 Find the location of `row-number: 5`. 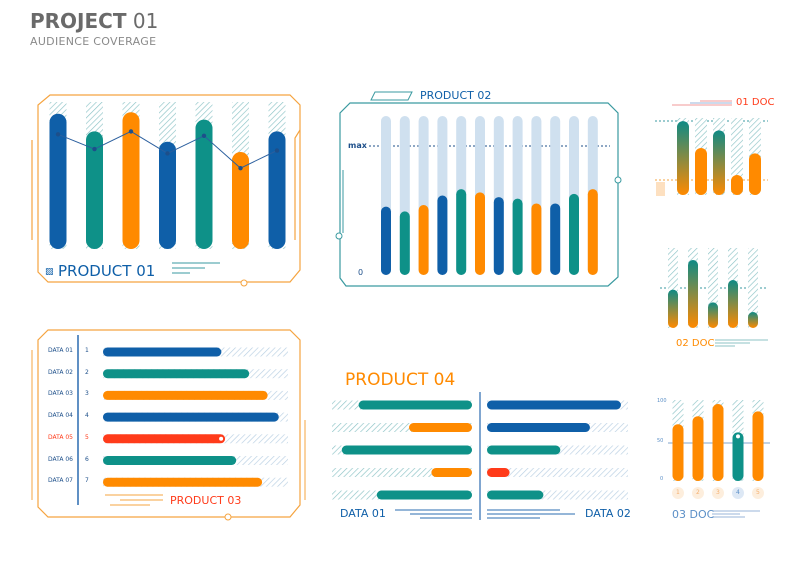

row-number: 5 is located at coordinates (87, 437).